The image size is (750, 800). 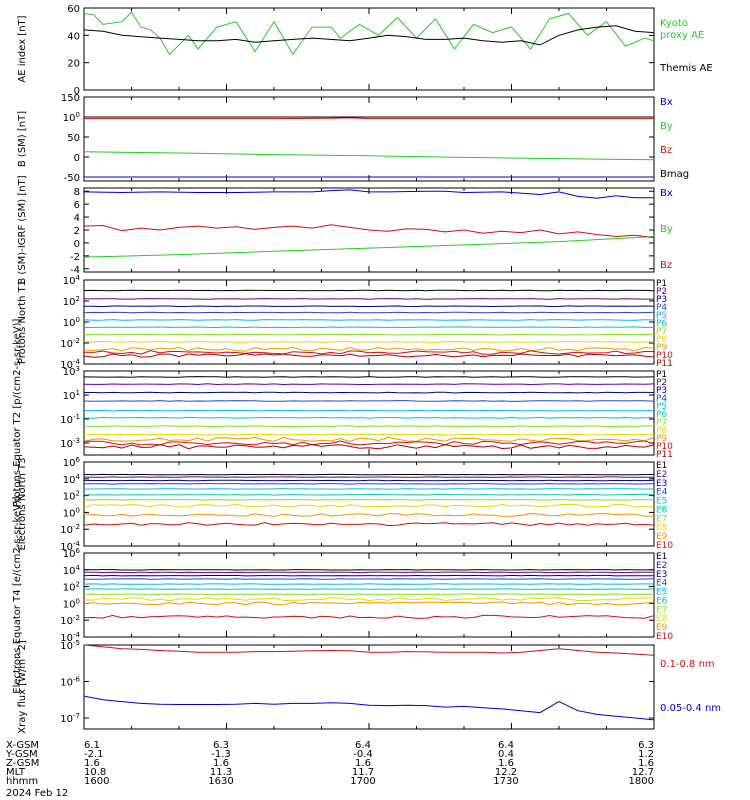 I want to click on panel-frame, so click(x=369, y=595).